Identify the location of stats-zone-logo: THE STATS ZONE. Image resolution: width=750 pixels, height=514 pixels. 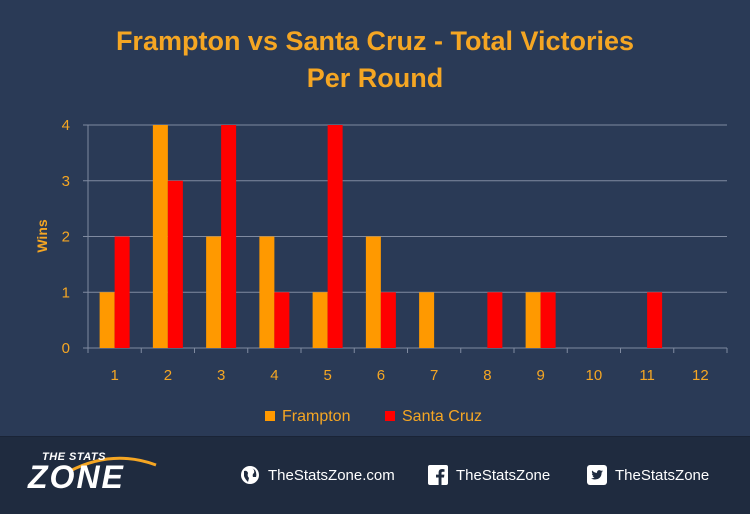
(93, 476).